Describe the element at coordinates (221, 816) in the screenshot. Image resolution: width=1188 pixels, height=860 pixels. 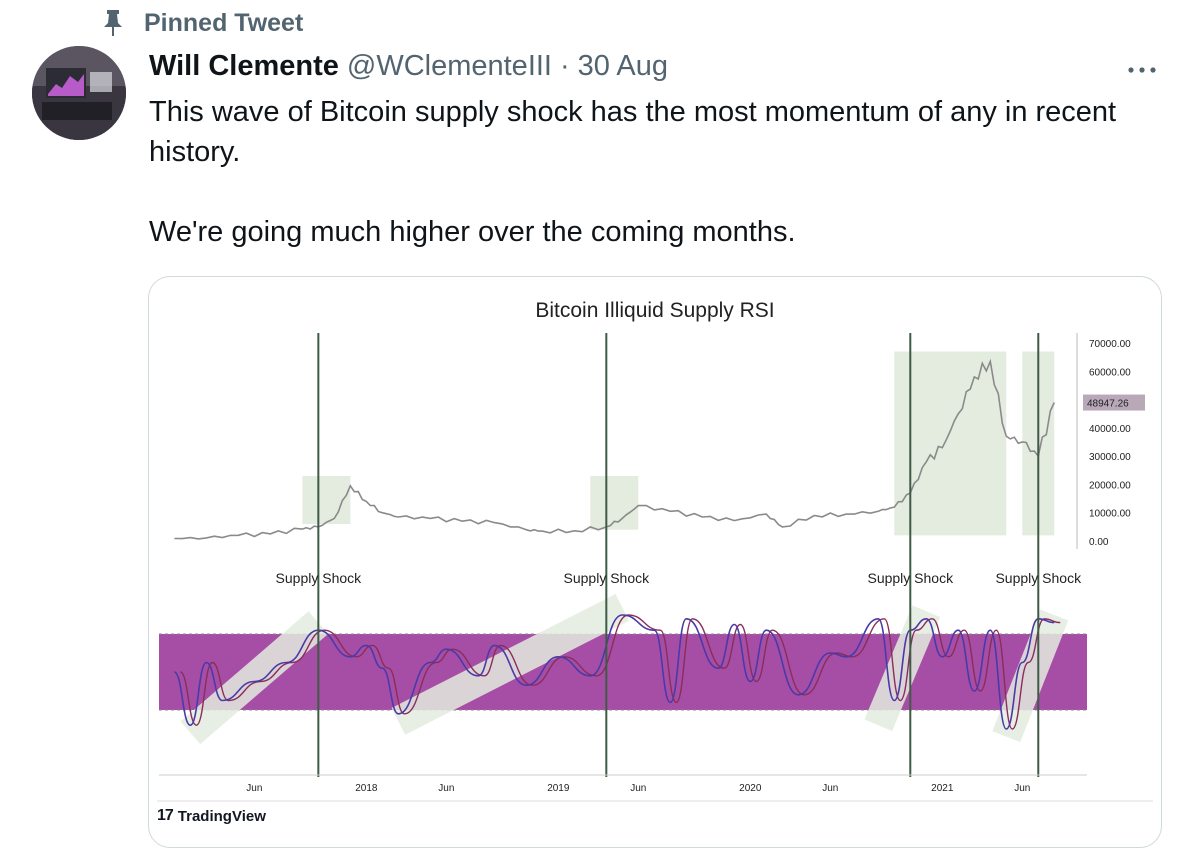
I see `tradingview-name: TradingView` at that location.